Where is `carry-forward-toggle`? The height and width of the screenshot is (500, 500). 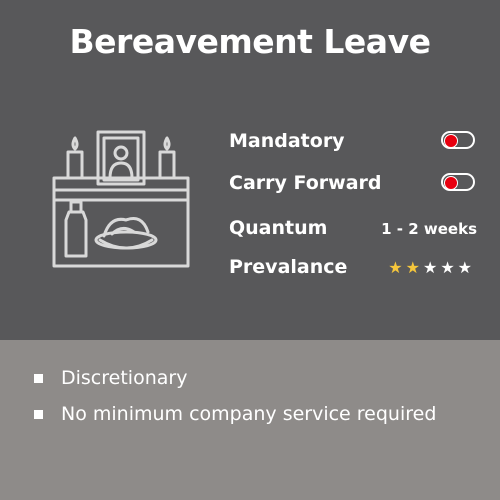 carry-forward-toggle is located at coordinates (458, 182).